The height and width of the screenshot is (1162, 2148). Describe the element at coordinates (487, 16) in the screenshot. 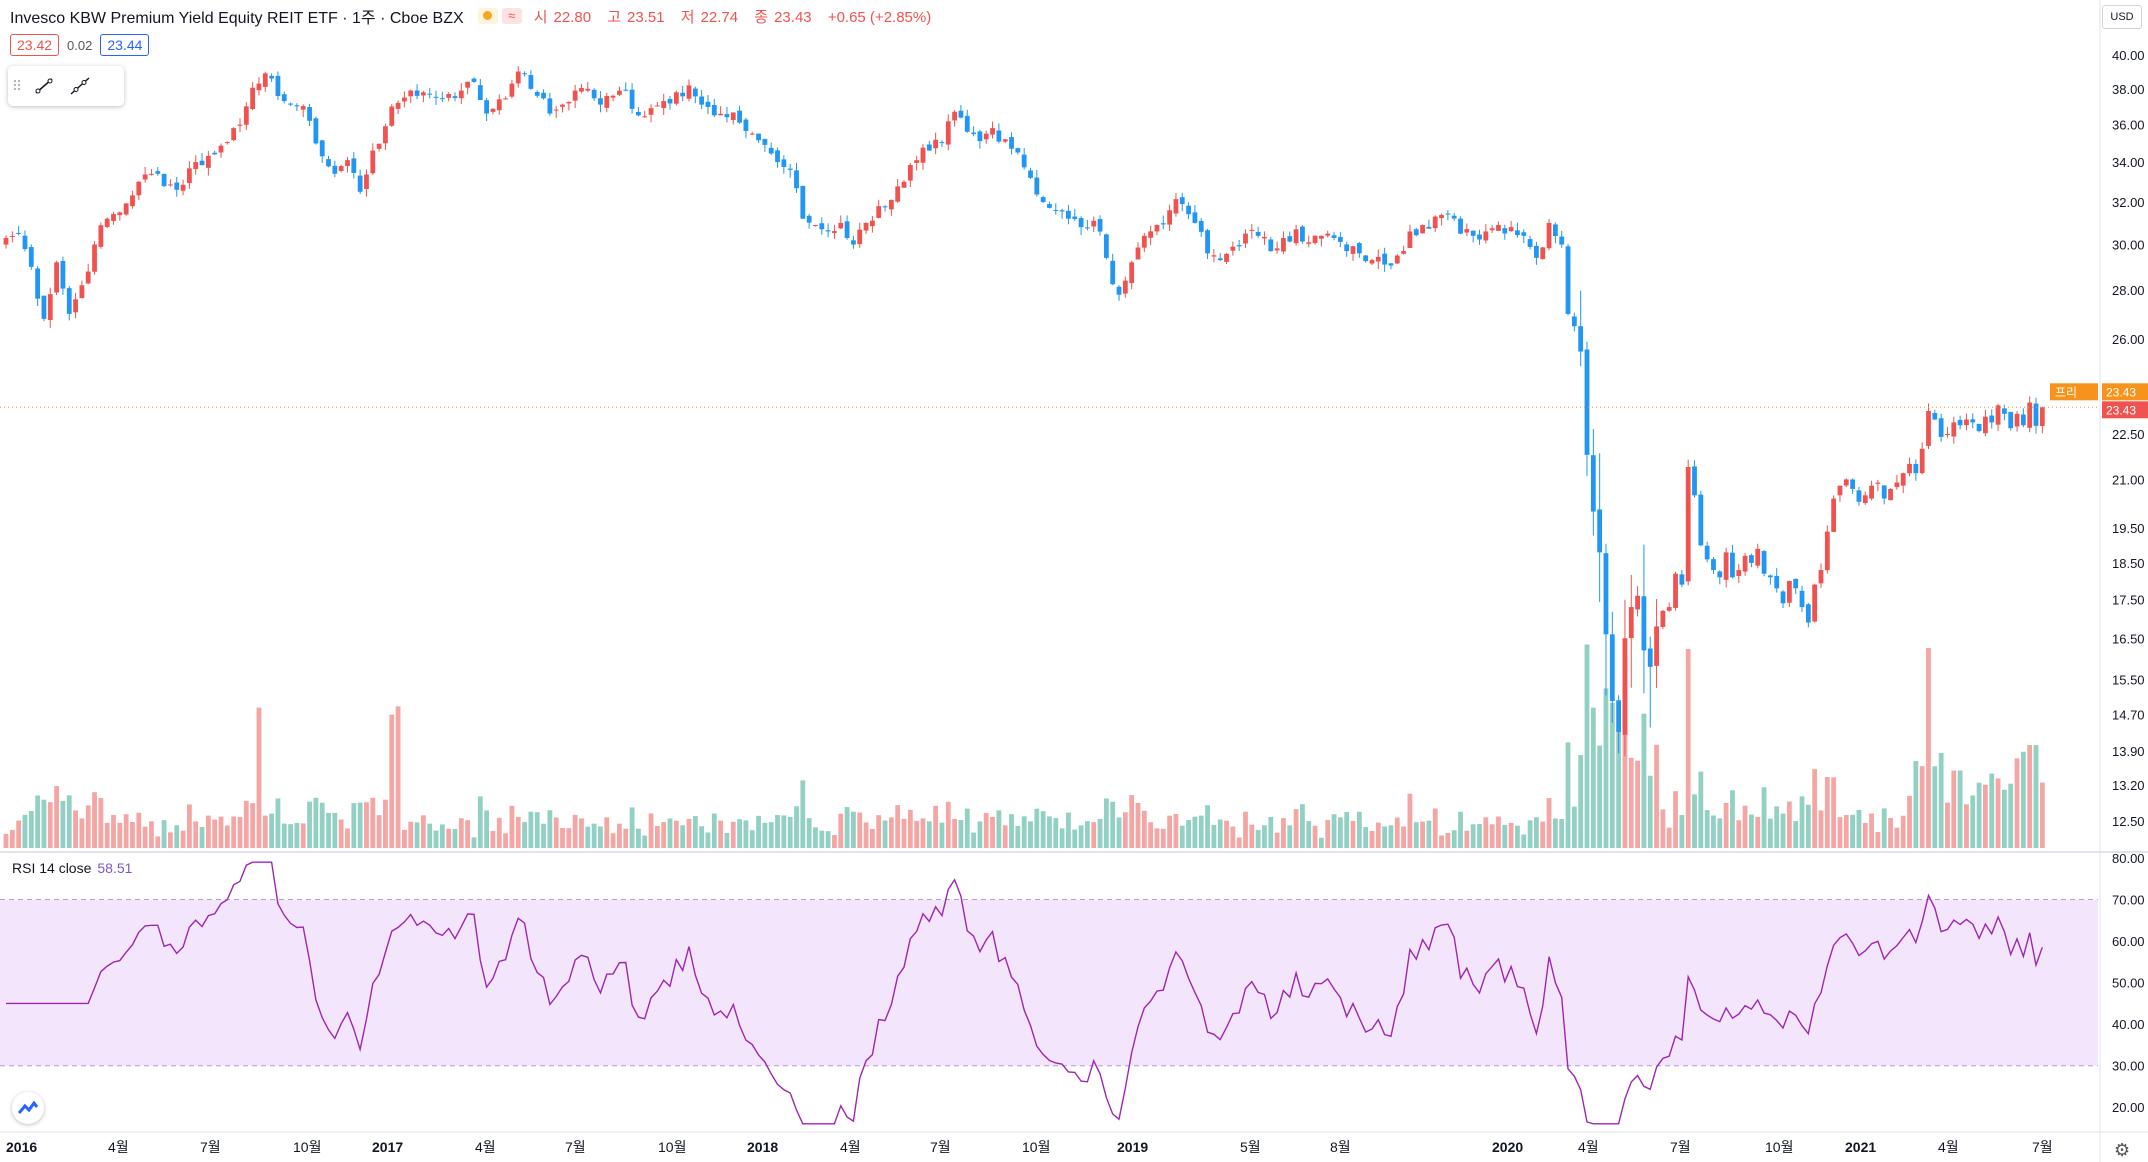

I see `market-hours-icon` at that location.